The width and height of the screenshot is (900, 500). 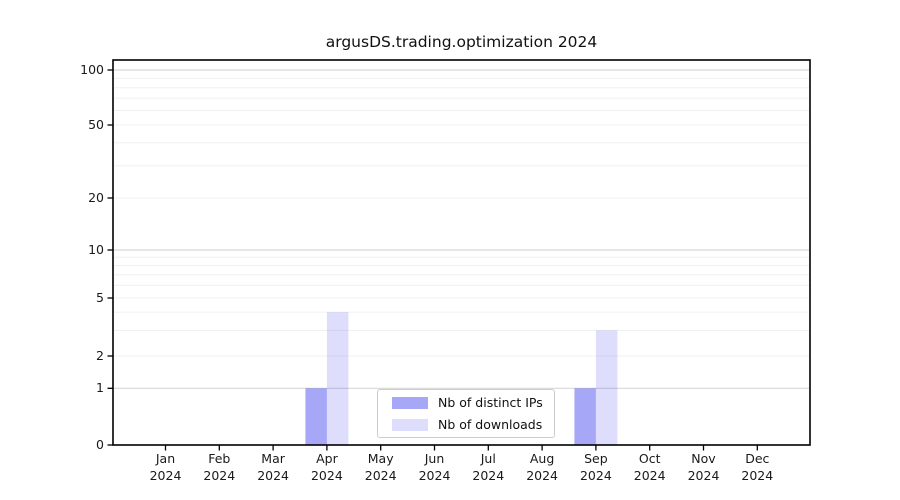 What do you see at coordinates (434, 467) in the screenshot?
I see `x-tick-label-jun: Jun 2024` at bounding box center [434, 467].